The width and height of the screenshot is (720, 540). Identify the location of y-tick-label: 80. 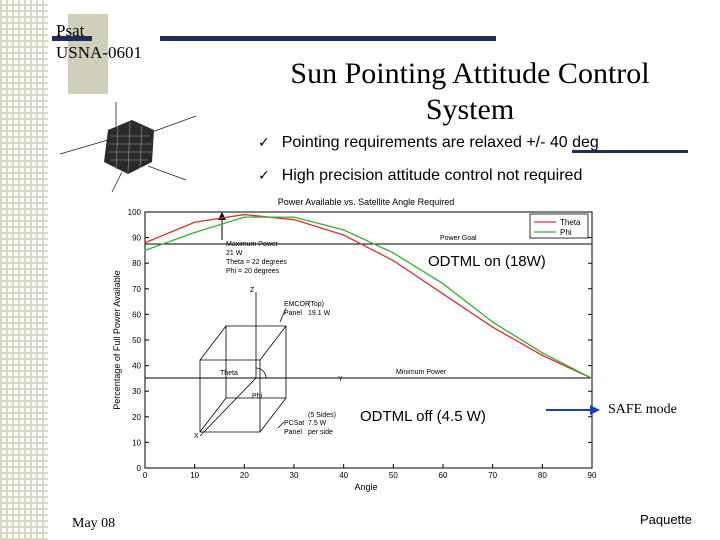
(136, 263).